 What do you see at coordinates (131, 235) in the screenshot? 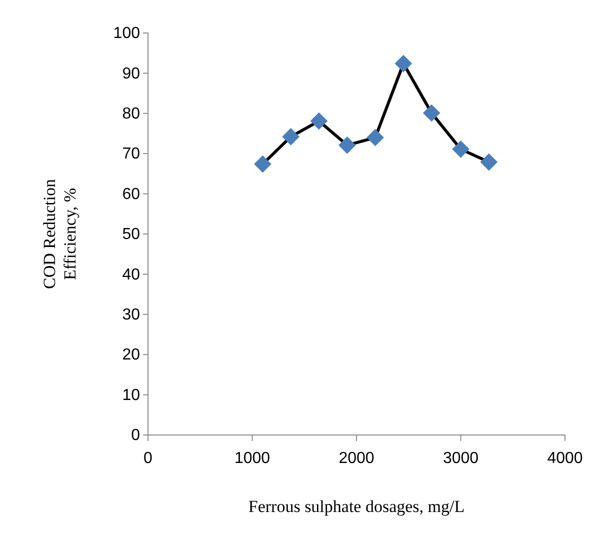
I see `y-tick-label: 50` at bounding box center [131, 235].